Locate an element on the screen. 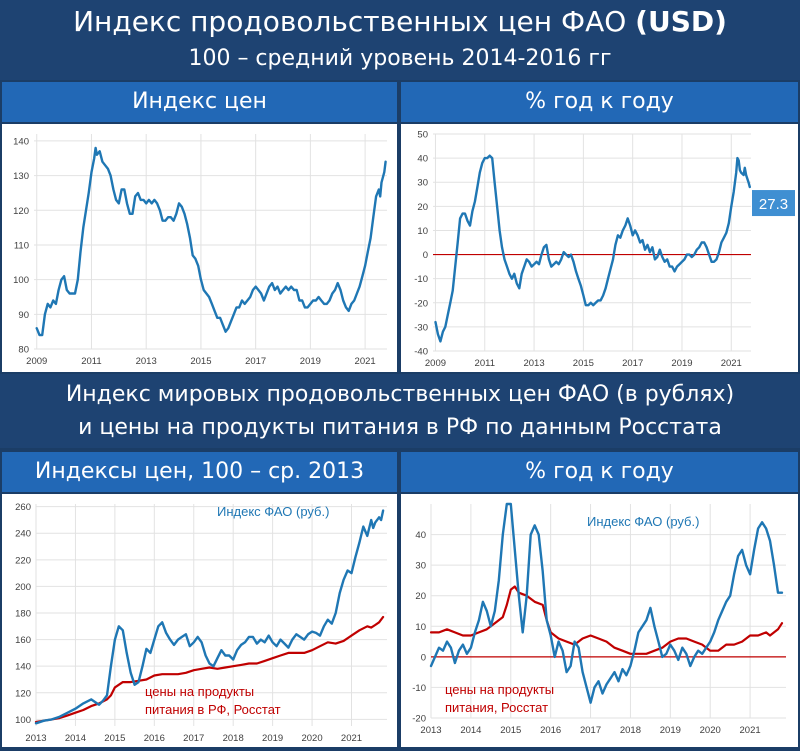 Image resolution: width=800 pixels, height=751 pixels. last-value-callout is located at coordinates (773, 203).